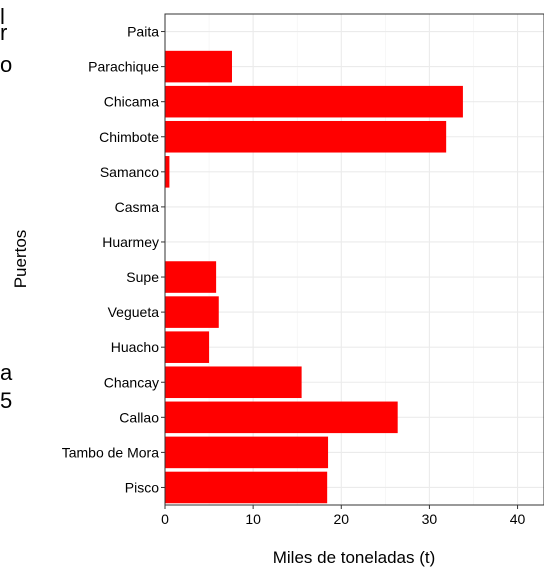 The image size is (544, 570). Describe the element at coordinates (129, 137) in the screenshot. I see `y-tick-label: Chimbote` at that location.